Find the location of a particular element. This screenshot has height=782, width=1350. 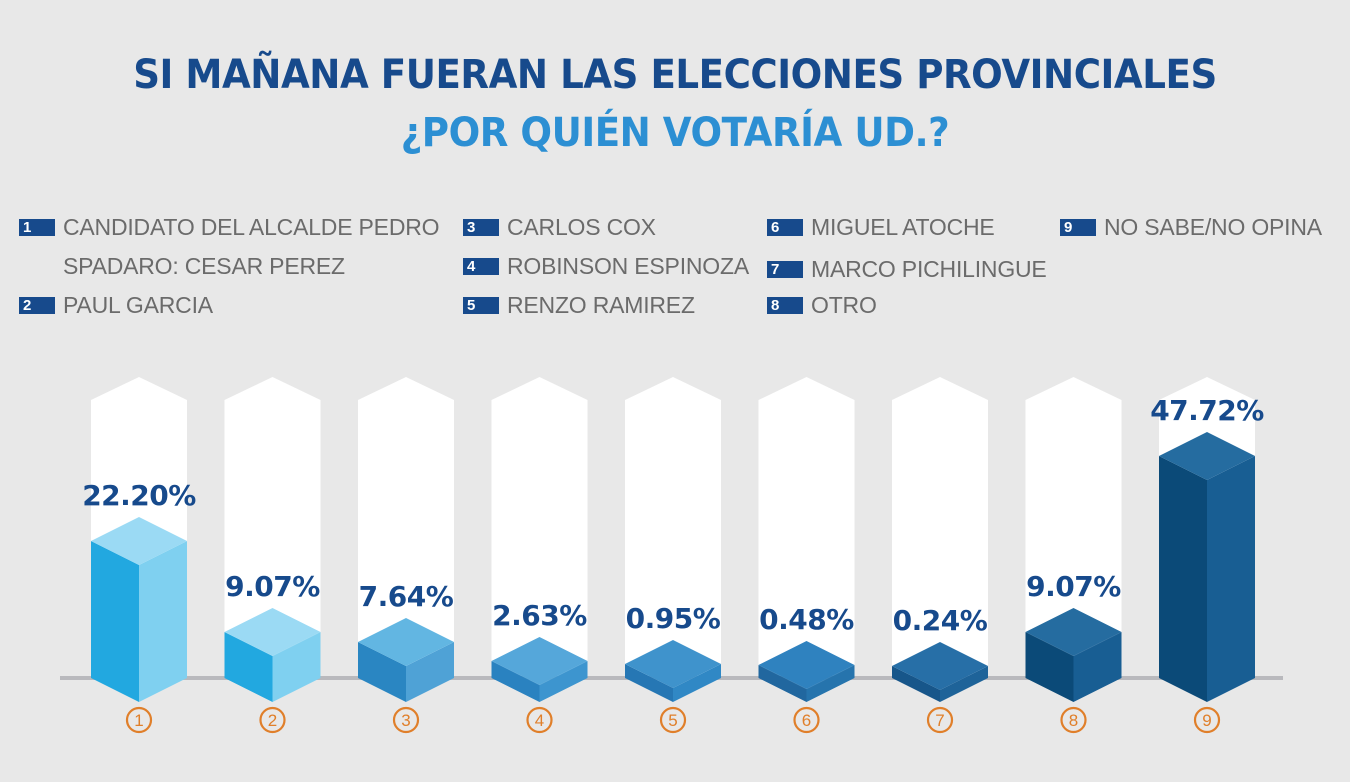

category-marker: 4 is located at coordinates (539, 720).